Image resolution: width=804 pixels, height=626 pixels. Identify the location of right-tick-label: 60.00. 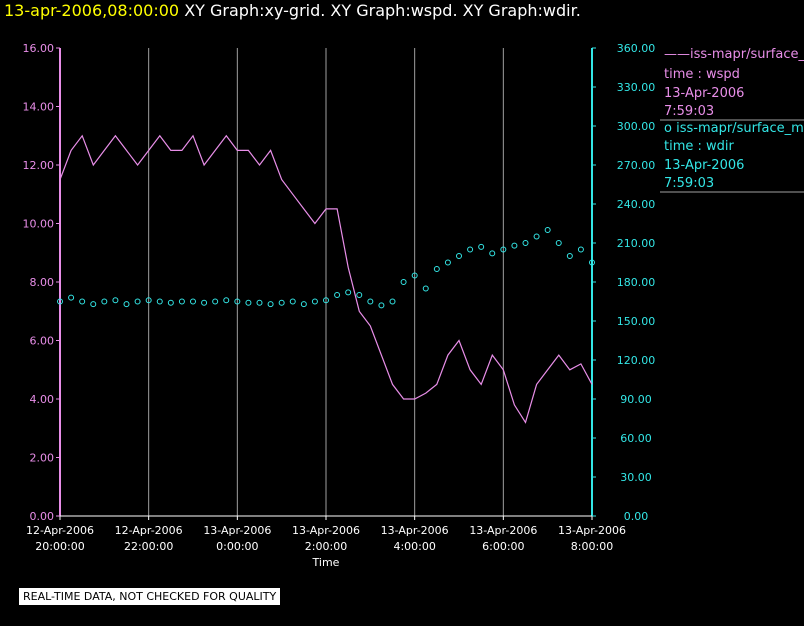
(636, 438).